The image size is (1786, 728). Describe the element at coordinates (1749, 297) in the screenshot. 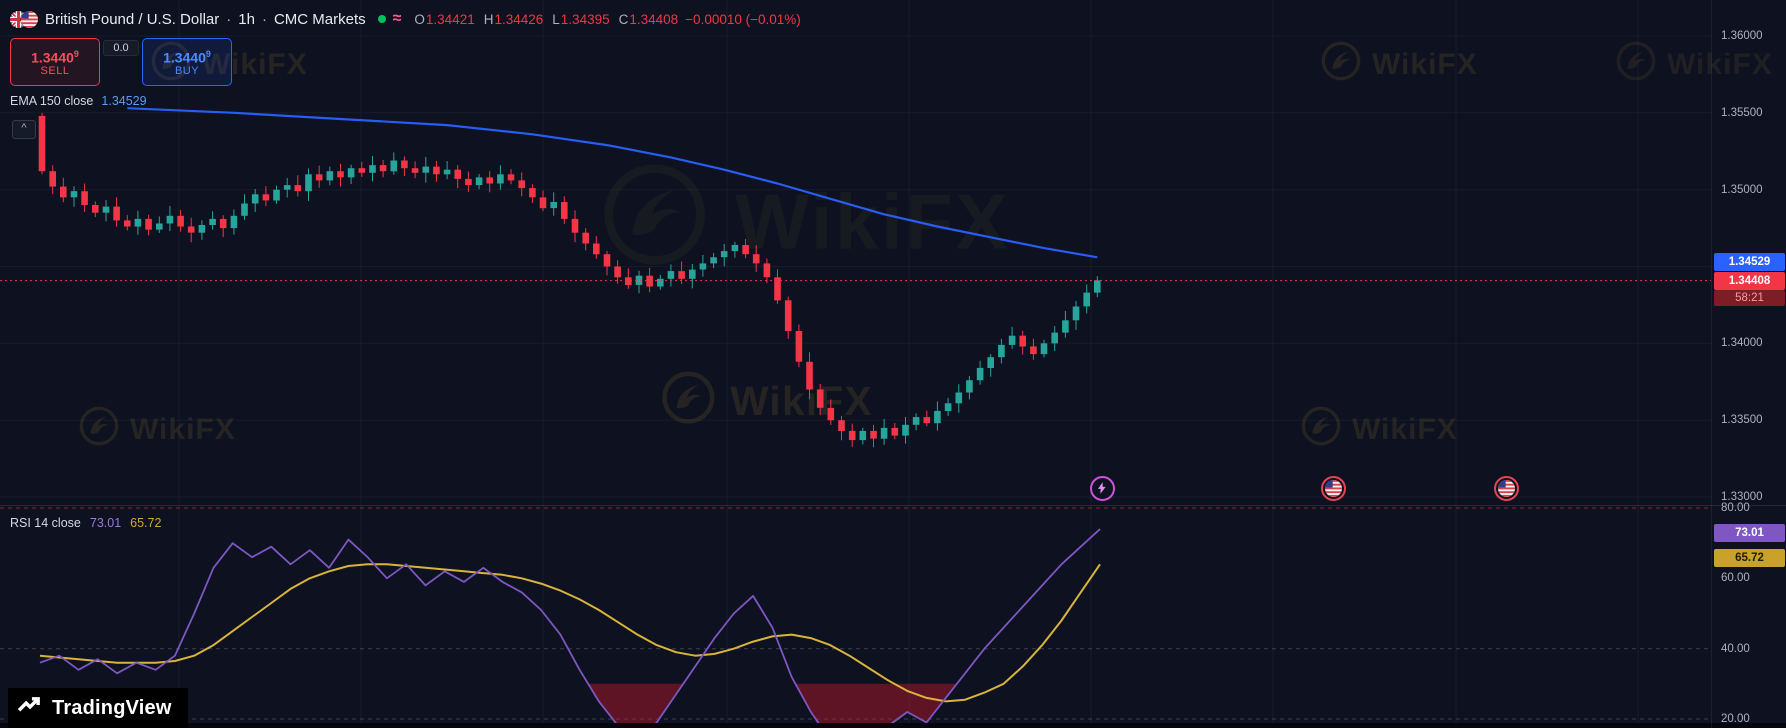

I see `bar-countdown-badge: 58:21` at that location.